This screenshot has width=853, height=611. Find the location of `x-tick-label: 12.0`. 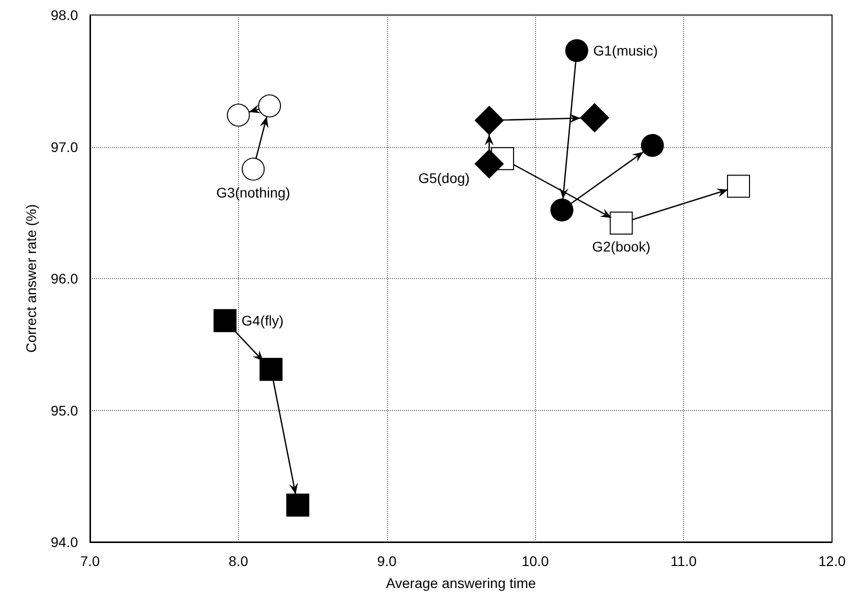

x-tick-label: 12.0 is located at coordinates (832, 561).